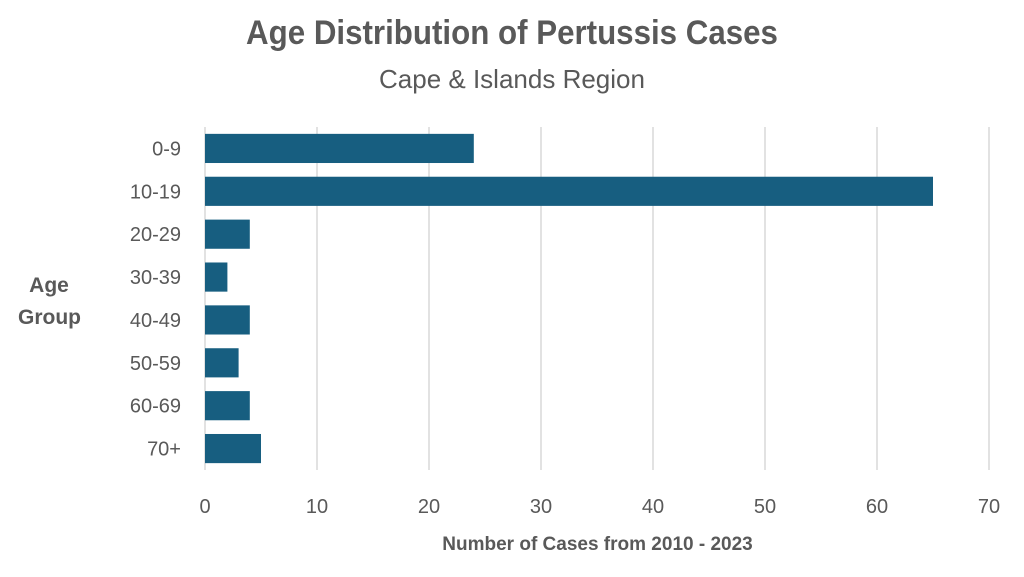 The width and height of the screenshot is (1024, 577). Describe the element at coordinates (989, 507) in the screenshot. I see `x-tick-label: 70` at that location.